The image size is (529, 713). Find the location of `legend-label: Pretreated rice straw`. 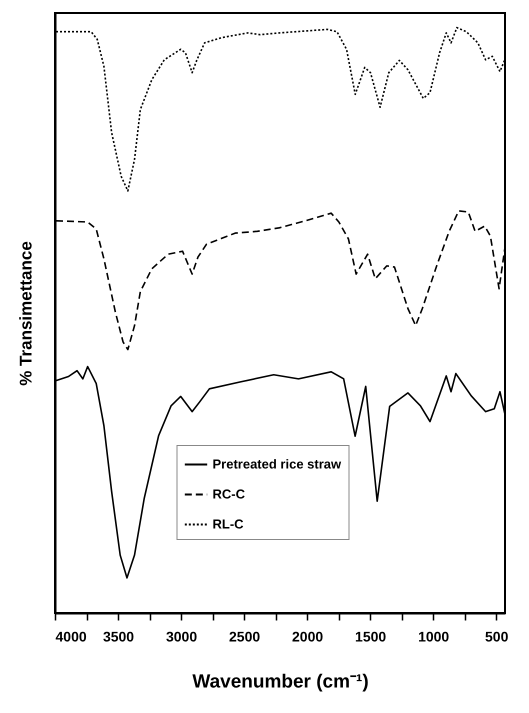

legend-label: Pretreated rice straw is located at coordinates (277, 464).